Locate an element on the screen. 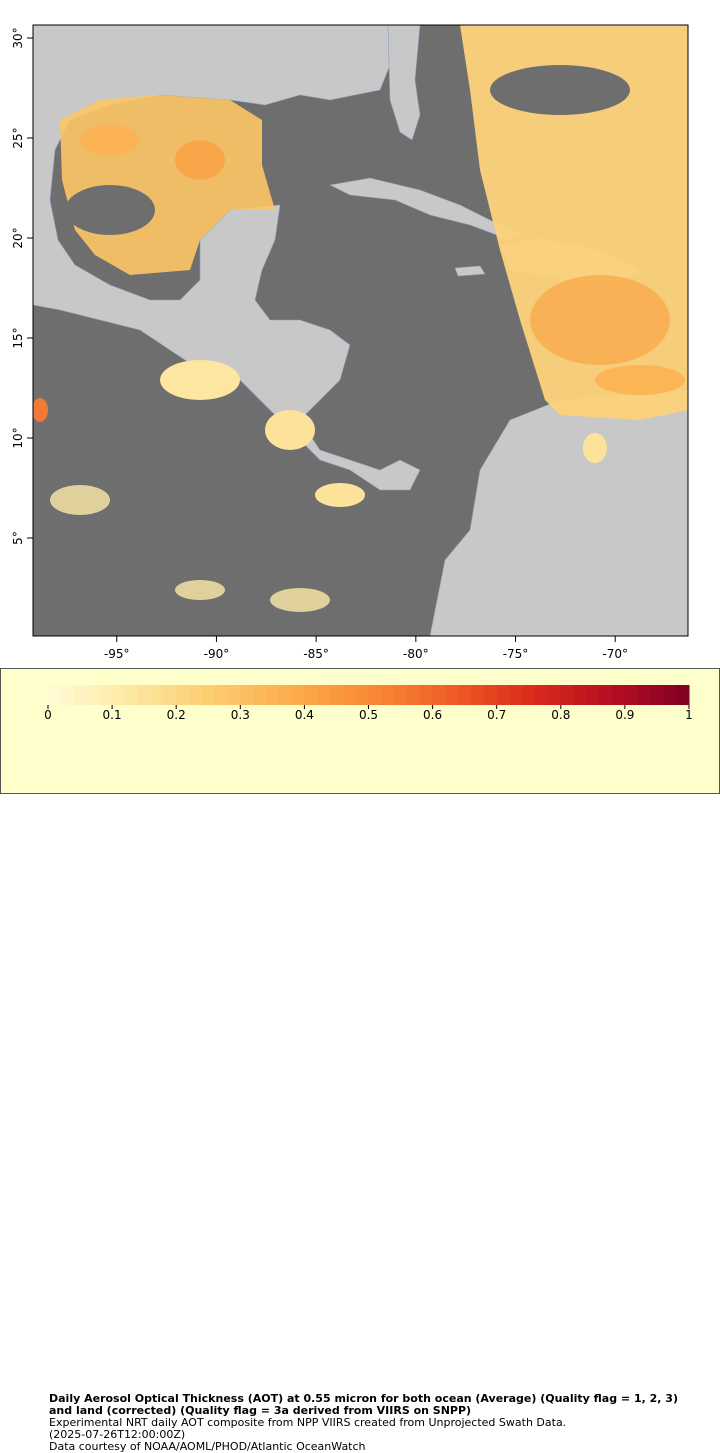  colorbar-tick-label: 1 is located at coordinates (689, 713).